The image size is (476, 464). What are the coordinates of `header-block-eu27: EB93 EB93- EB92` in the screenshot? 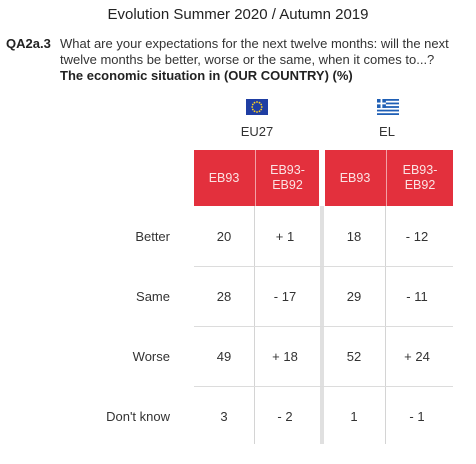 It's located at (256, 178).